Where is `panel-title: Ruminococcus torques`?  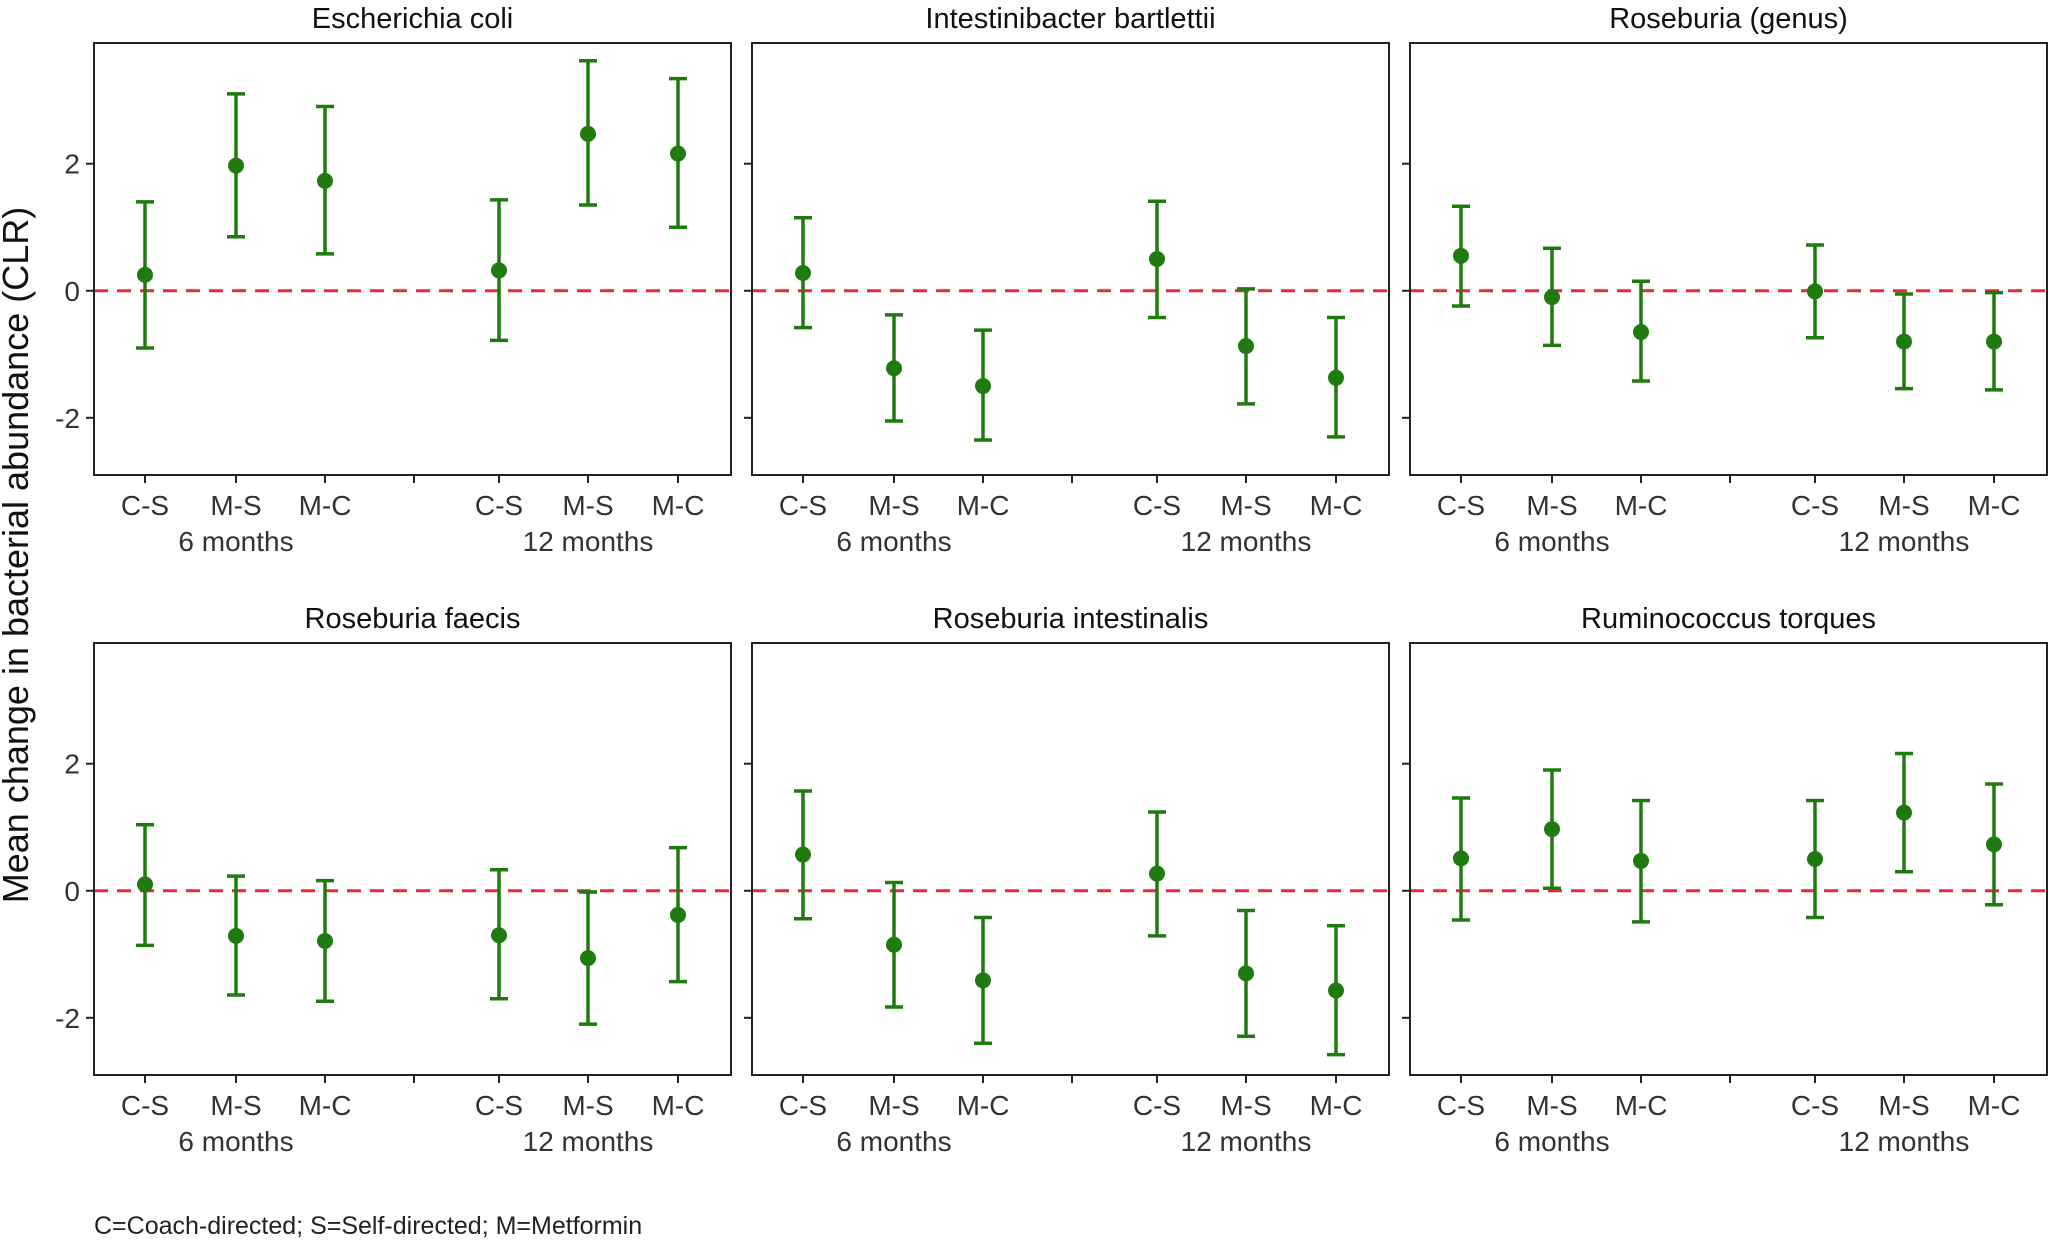
panel-title: Ruminococcus torques is located at coordinates (1728, 619).